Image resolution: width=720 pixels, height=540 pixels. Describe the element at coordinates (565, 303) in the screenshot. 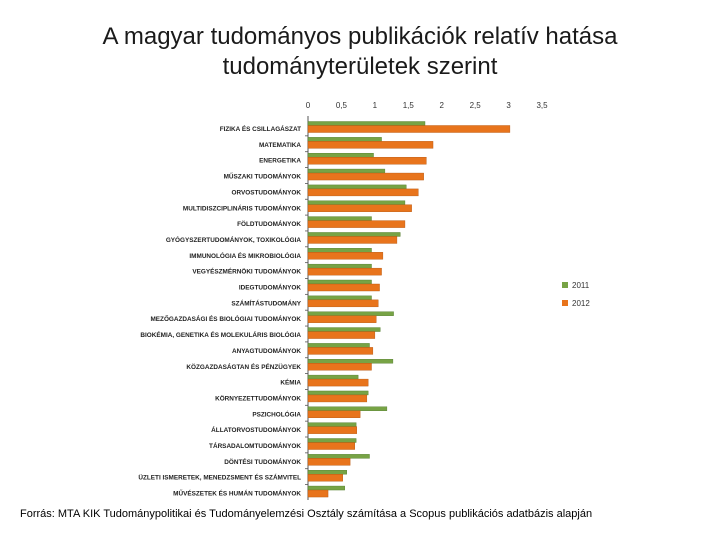

I see `legend-swatch-2012` at that location.